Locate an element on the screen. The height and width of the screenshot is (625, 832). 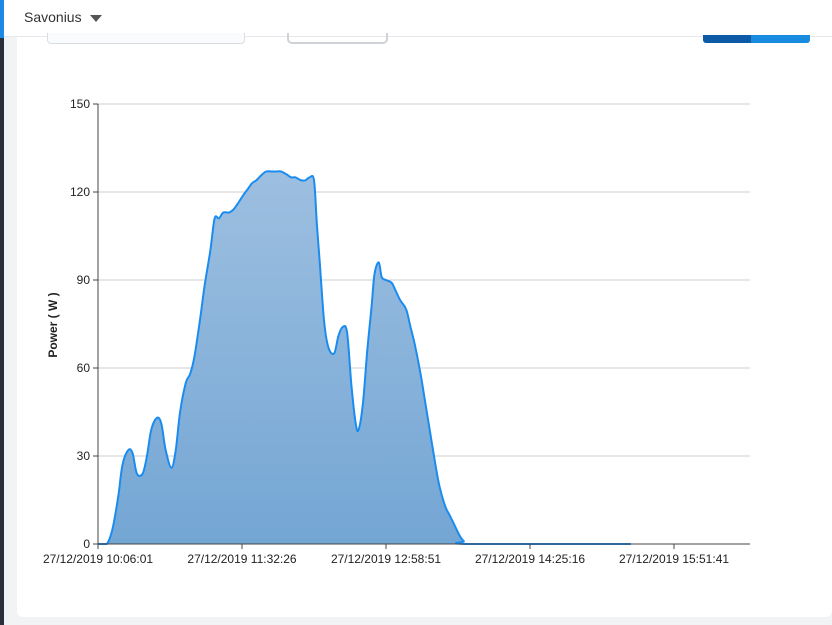
y-tick-label: 90 is located at coordinates (84, 280).